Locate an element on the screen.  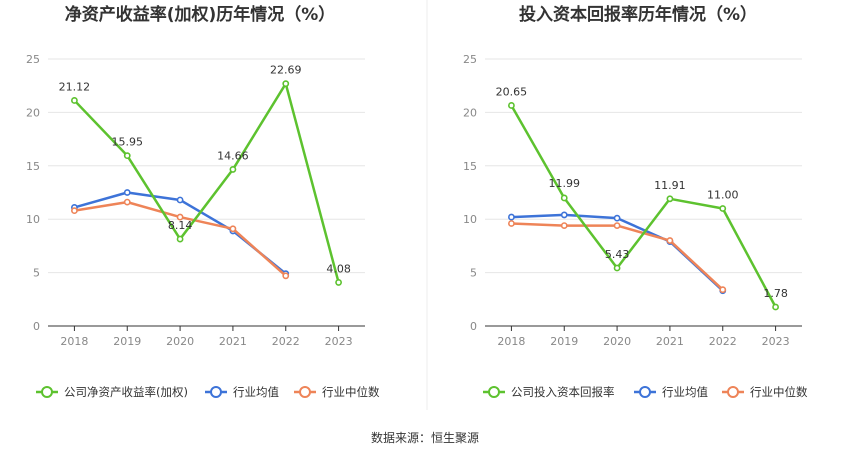
data-label: 22.69 is located at coordinates (286, 70).